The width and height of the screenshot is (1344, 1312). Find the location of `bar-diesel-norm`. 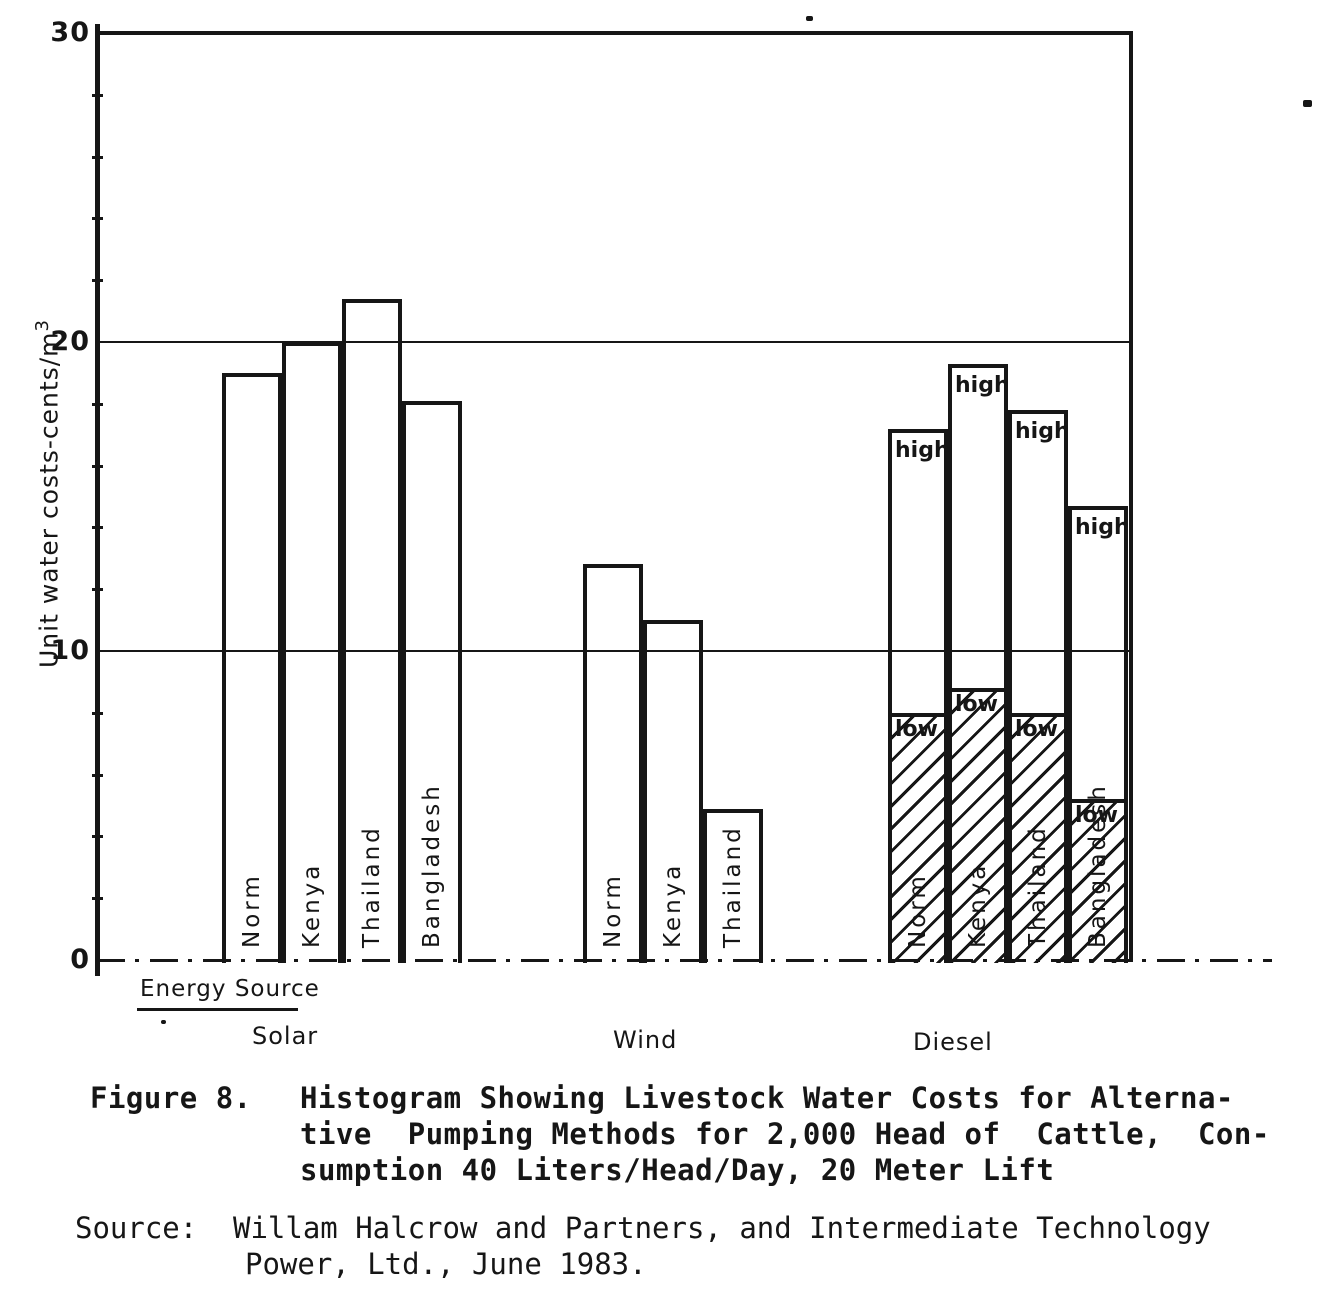

bar-diesel-norm is located at coordinates (918, 696).